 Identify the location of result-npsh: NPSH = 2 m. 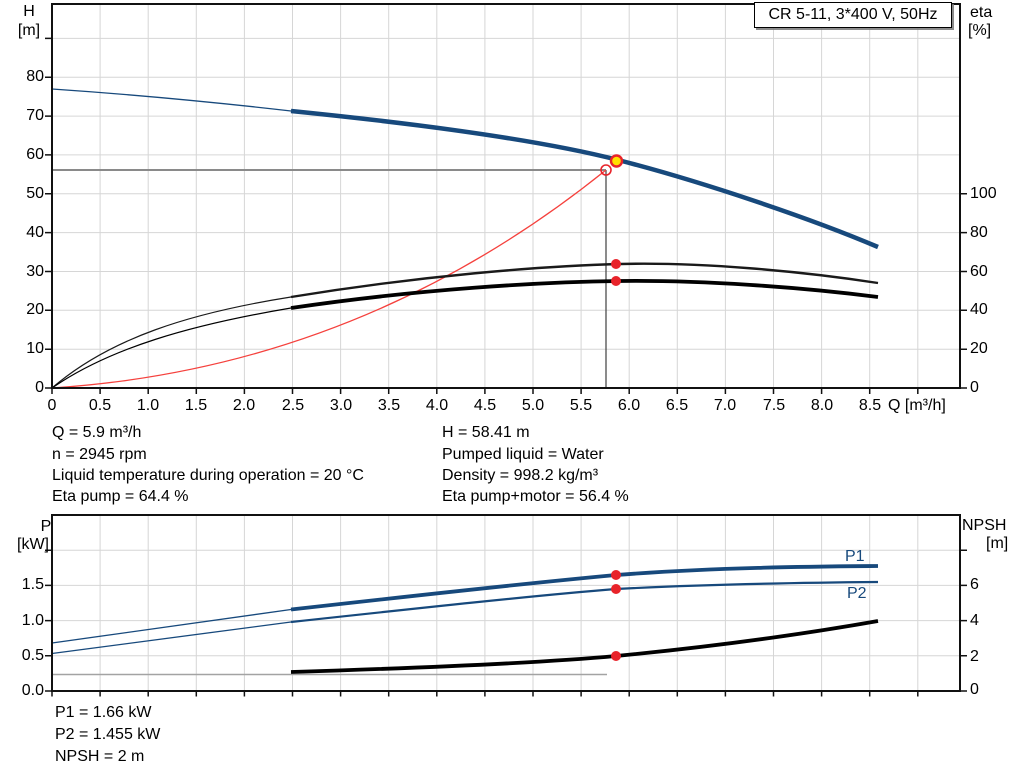
(100, 756).